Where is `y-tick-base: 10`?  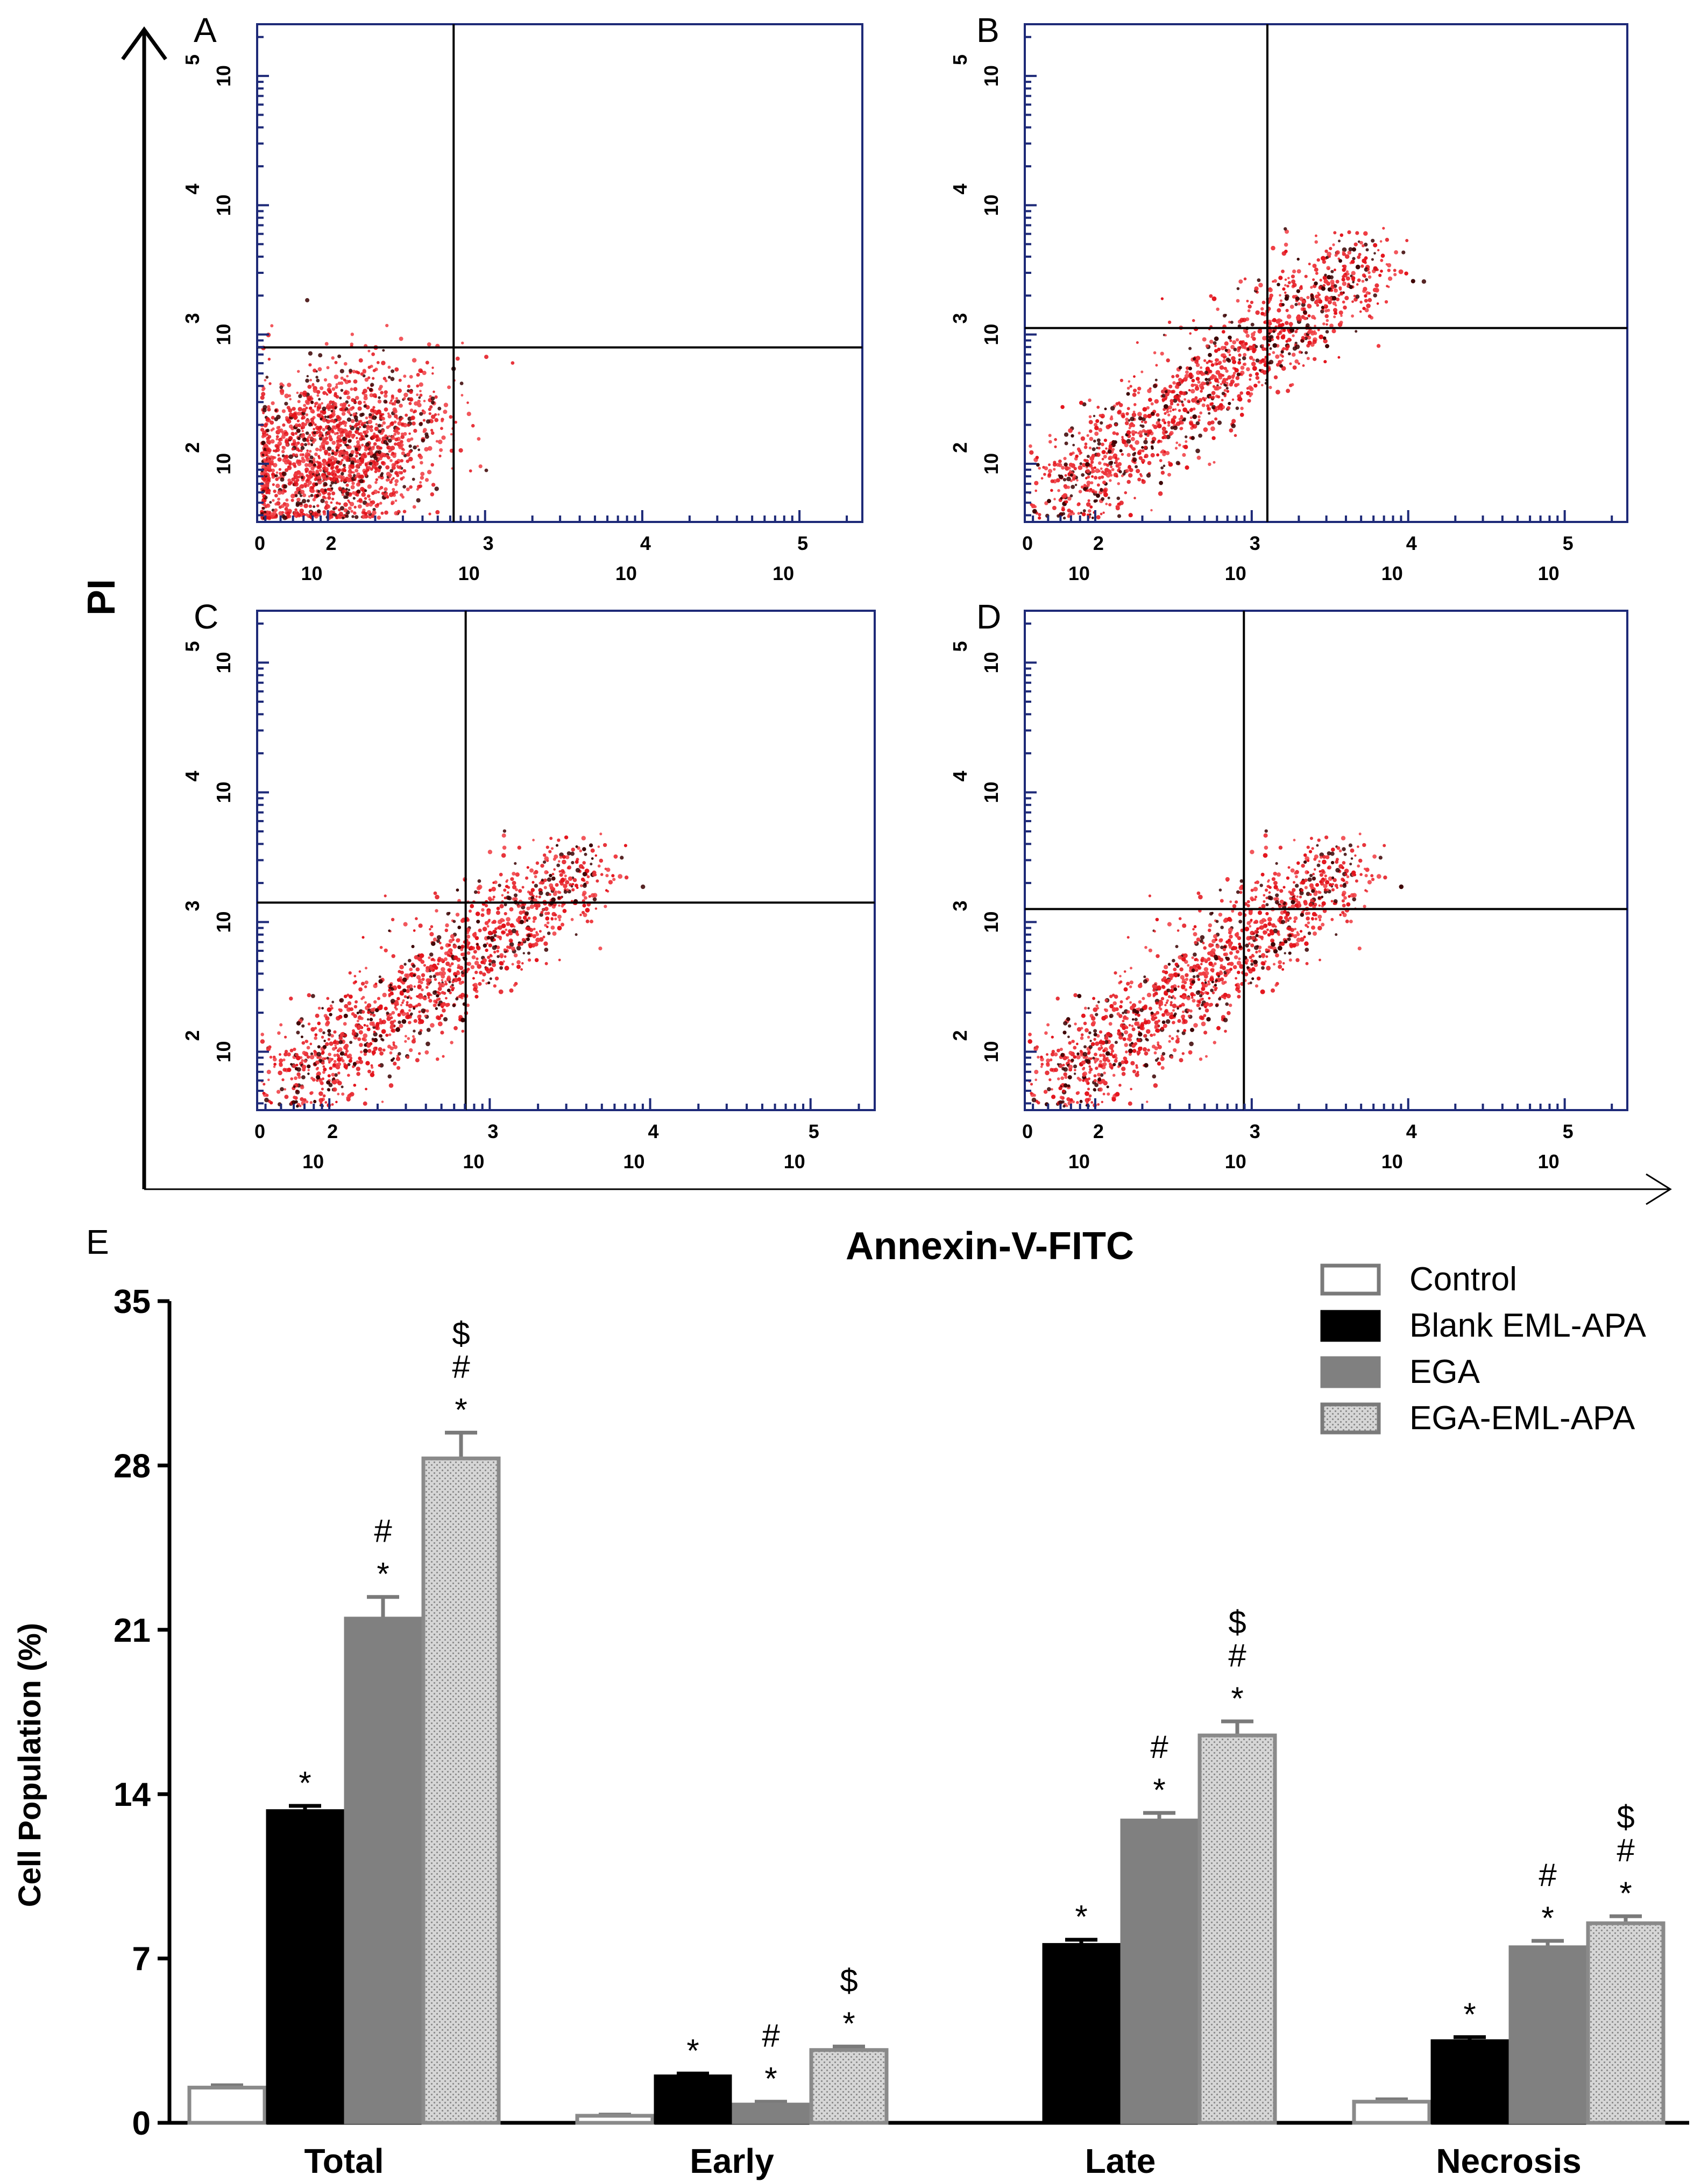 y-tick-base: 10 is located at coordinates (223, 205).